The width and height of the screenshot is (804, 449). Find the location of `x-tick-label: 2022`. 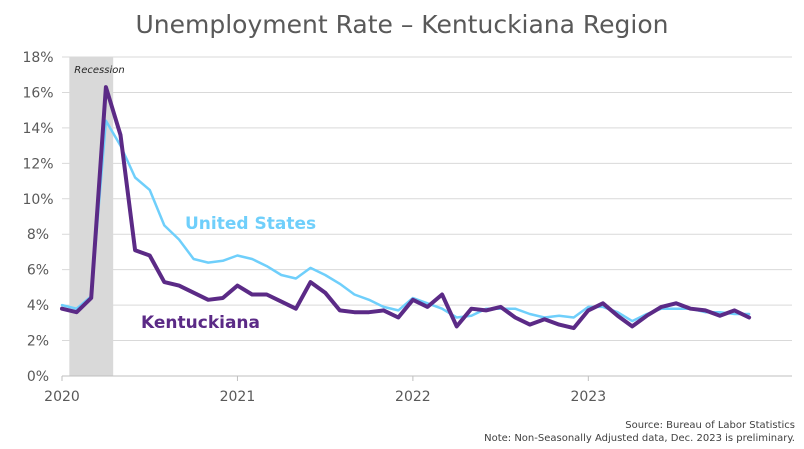

x-tick-label: 2022 is located at coordinates (413, 397).